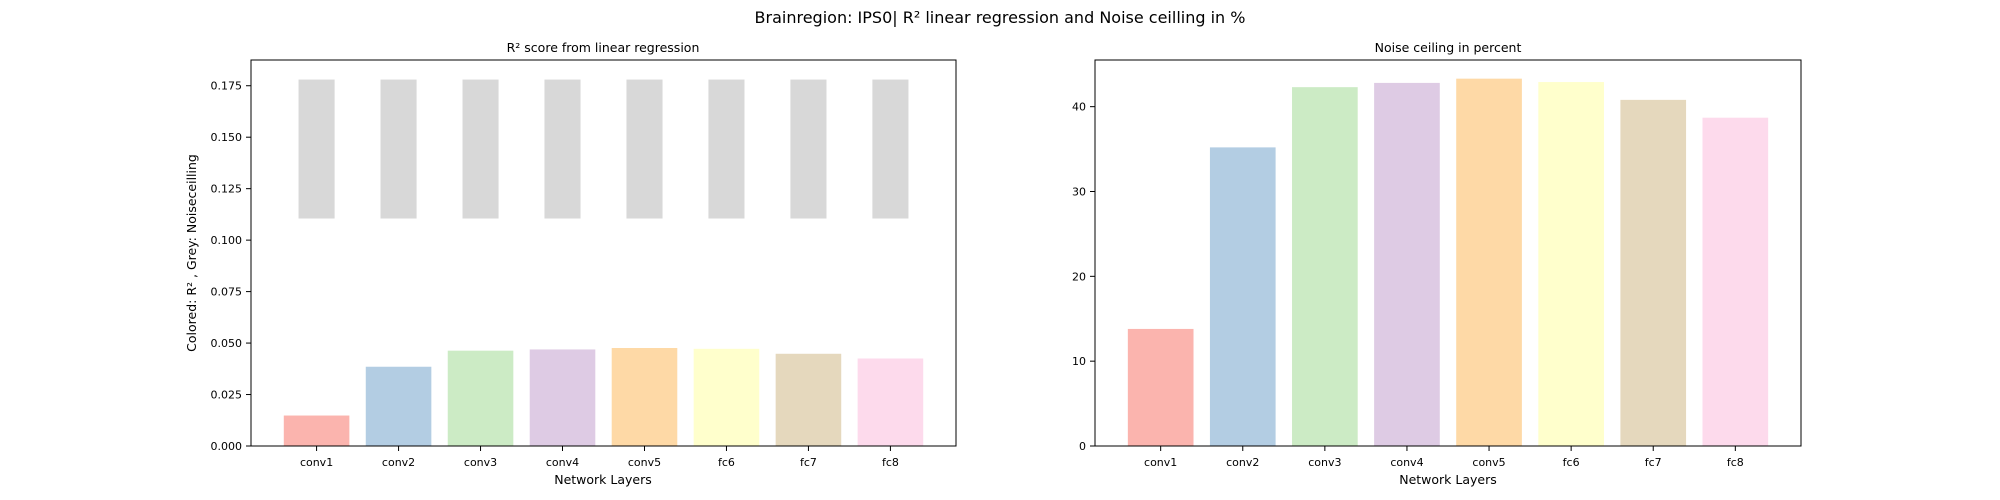 Image resolution: width=2000 pixels, height=500 pixels. What do you see at coordinates (1448, 479) in the screenshot?
I see `nc-x-axis-label: Network Layers` at bounding box center [1448, 479].